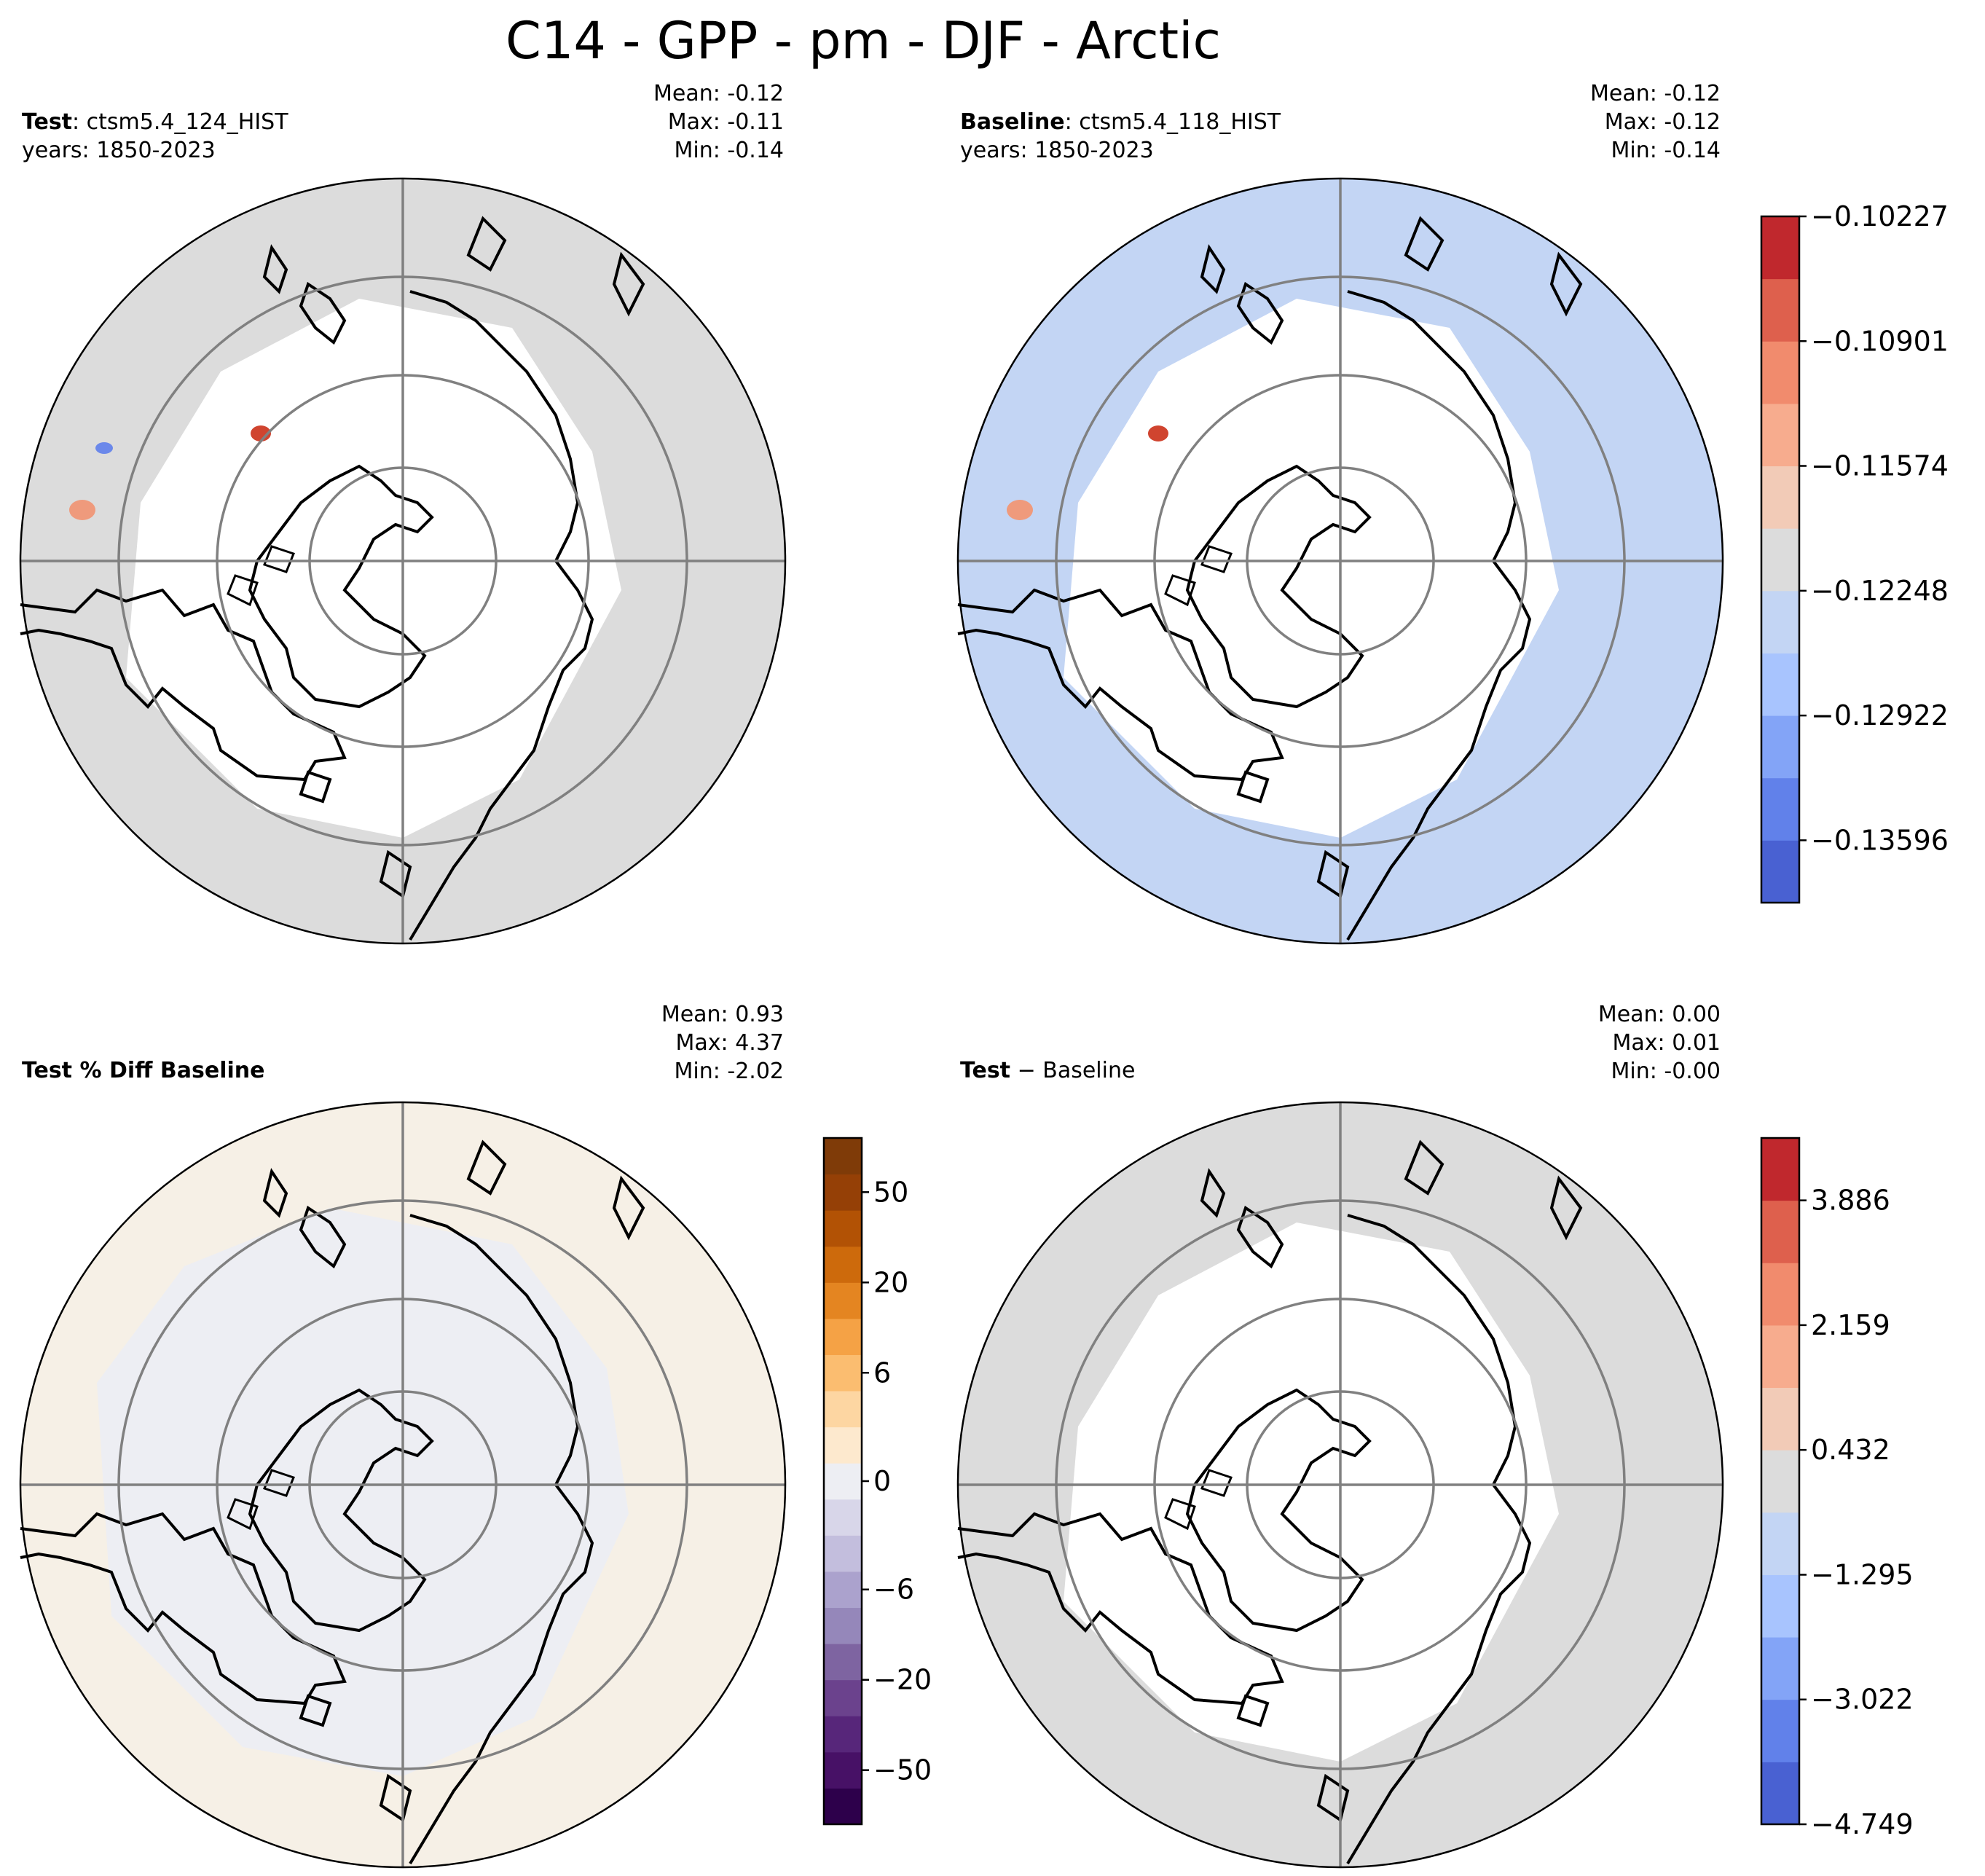 Image resolution: width=1985 pixels, height=1876 pixels. What do you see at coordinates (363, 1492) in the screenshot?
I see `map-pctdiff-inner` at bounding box center [363, 1492].